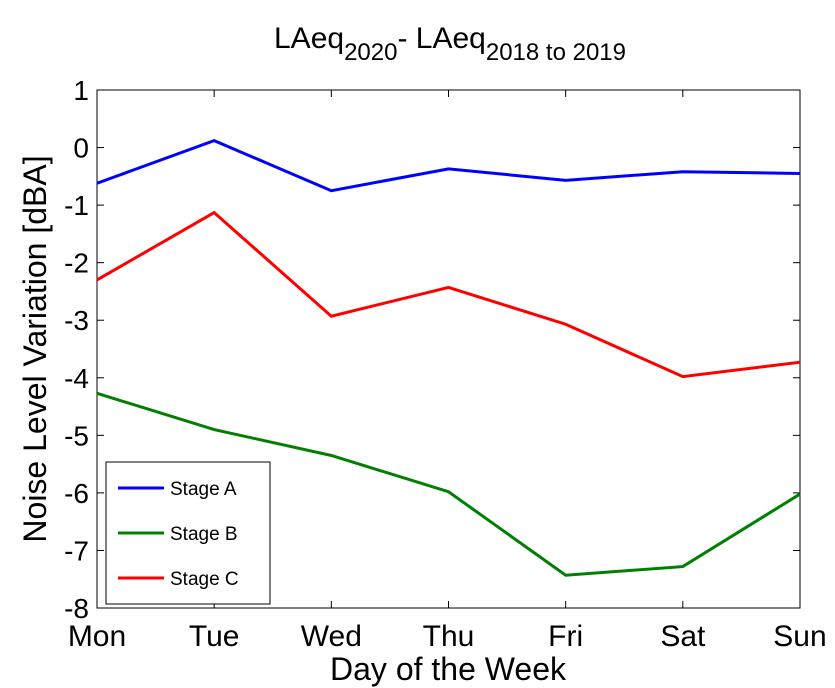  I want to click on x-tick-label: Thu, so click(449, 636).